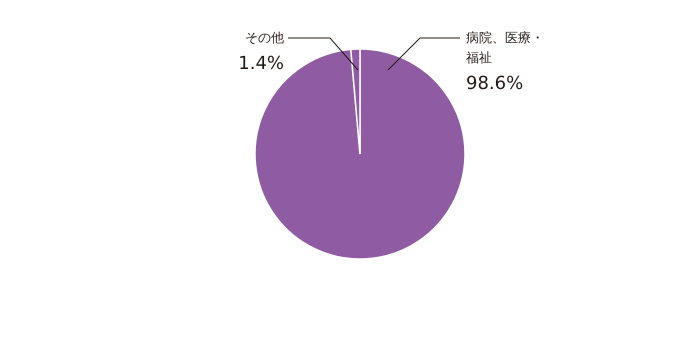 Image resolution: width=700 pixels, height=355 pixels. I want to click on data-label: 1.4%, so click(261, 63).